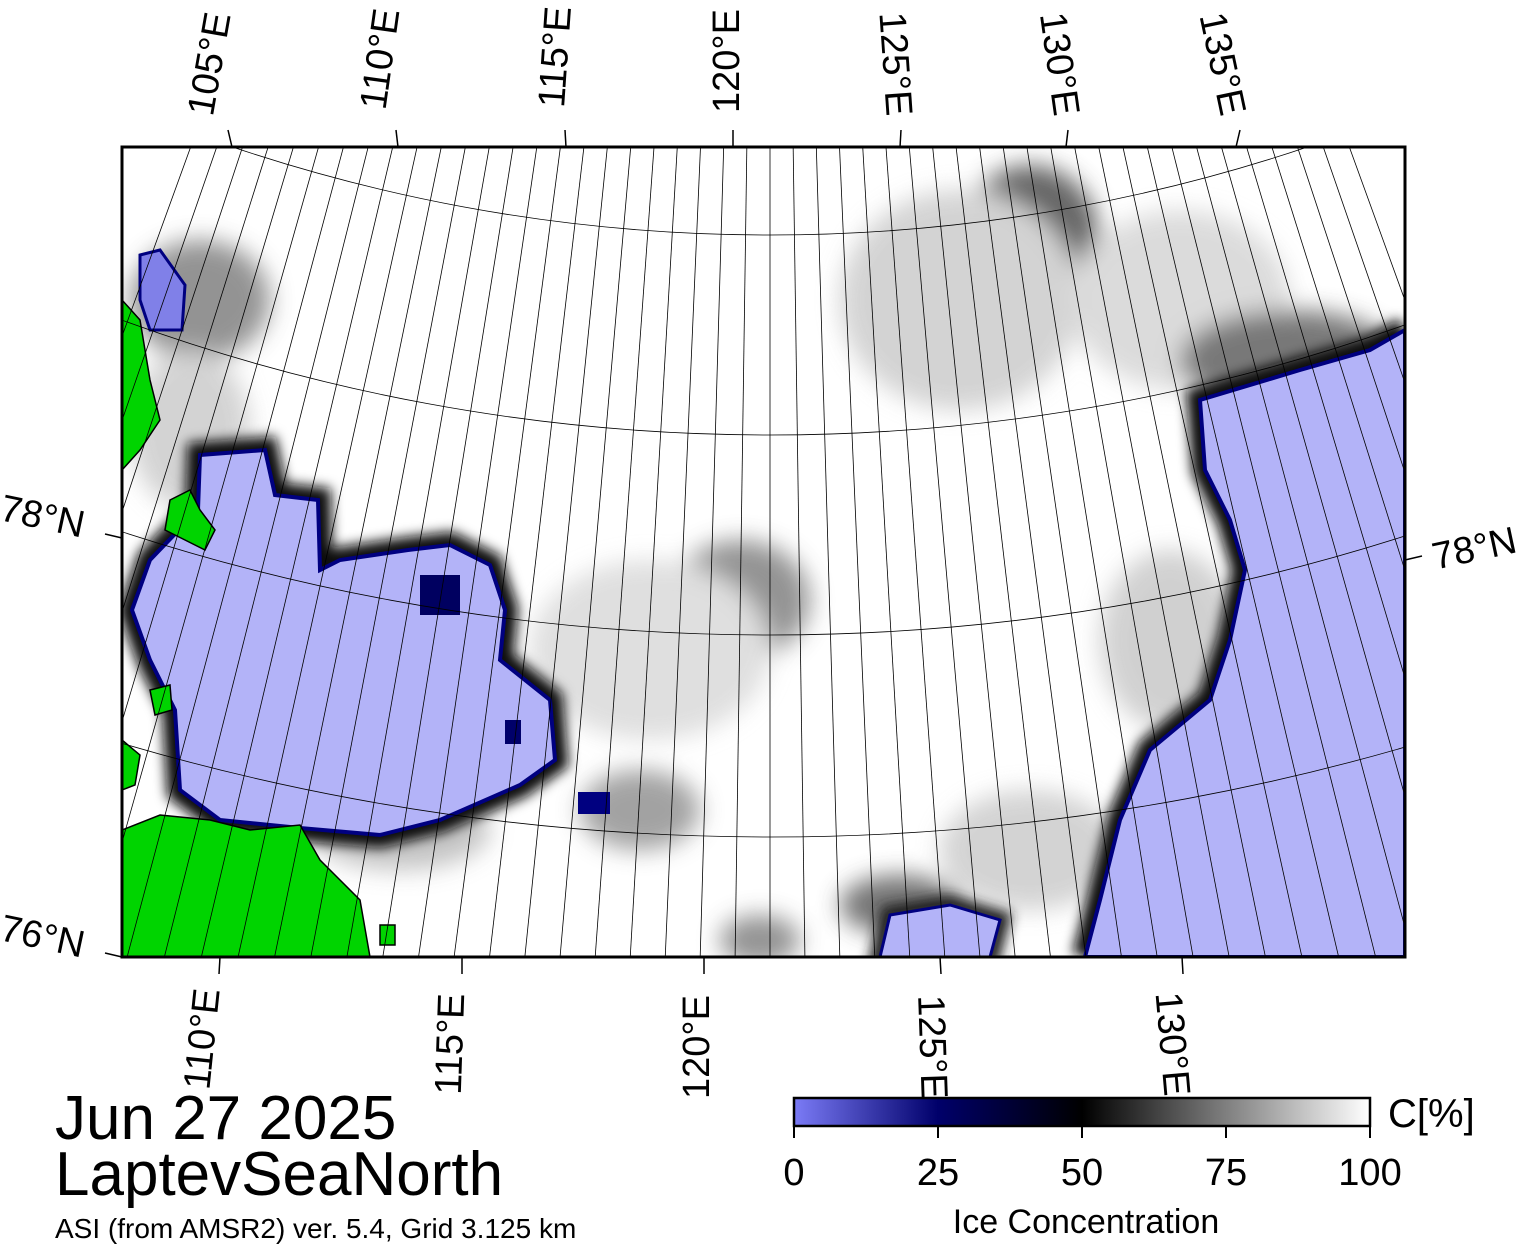 The image size is (1528, 1250). I want to click on land-taymyr-north, so click(141, 385).